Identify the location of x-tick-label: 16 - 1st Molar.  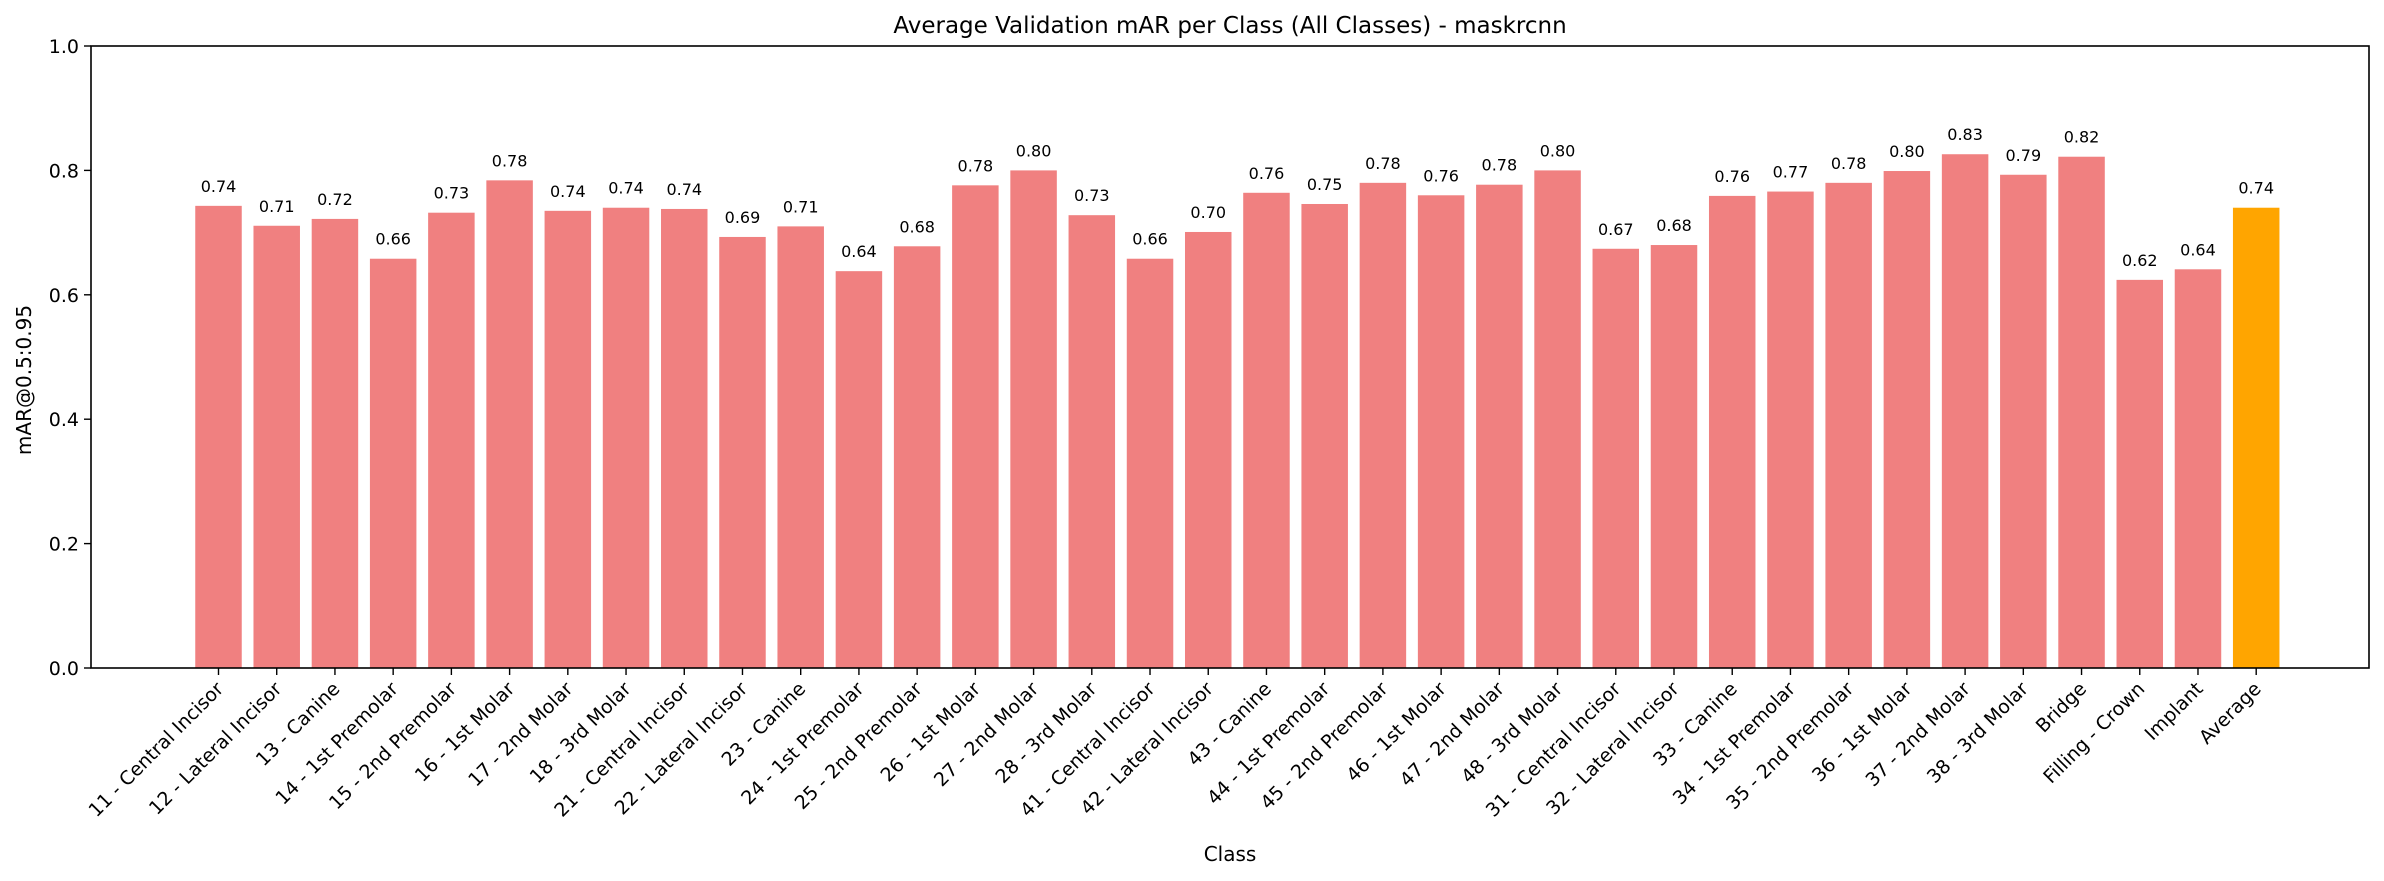
(465, 732).